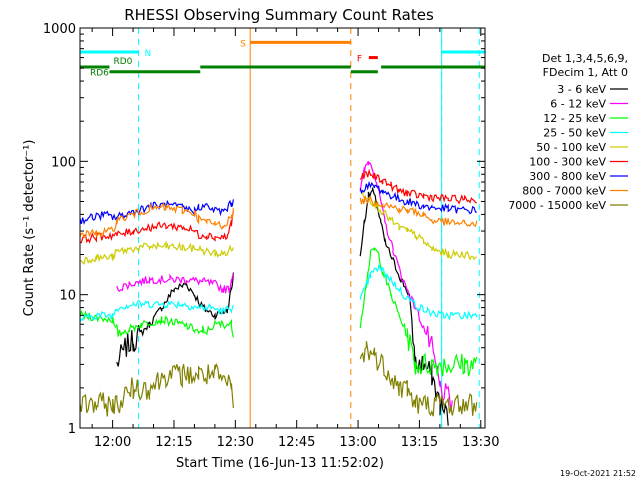 The image size is (640, 480). Describe the element at coordinates (581, 89) in the screenshot. I see `legend-entry-label: 3 - 6 keV` at that location.